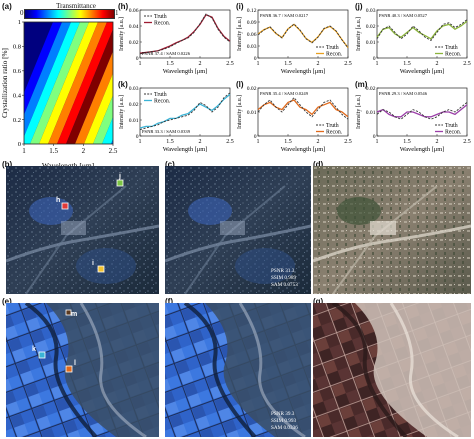  Describe the element at coordinates (120, 183) in the screenshot. I see `marker-j` at that location.